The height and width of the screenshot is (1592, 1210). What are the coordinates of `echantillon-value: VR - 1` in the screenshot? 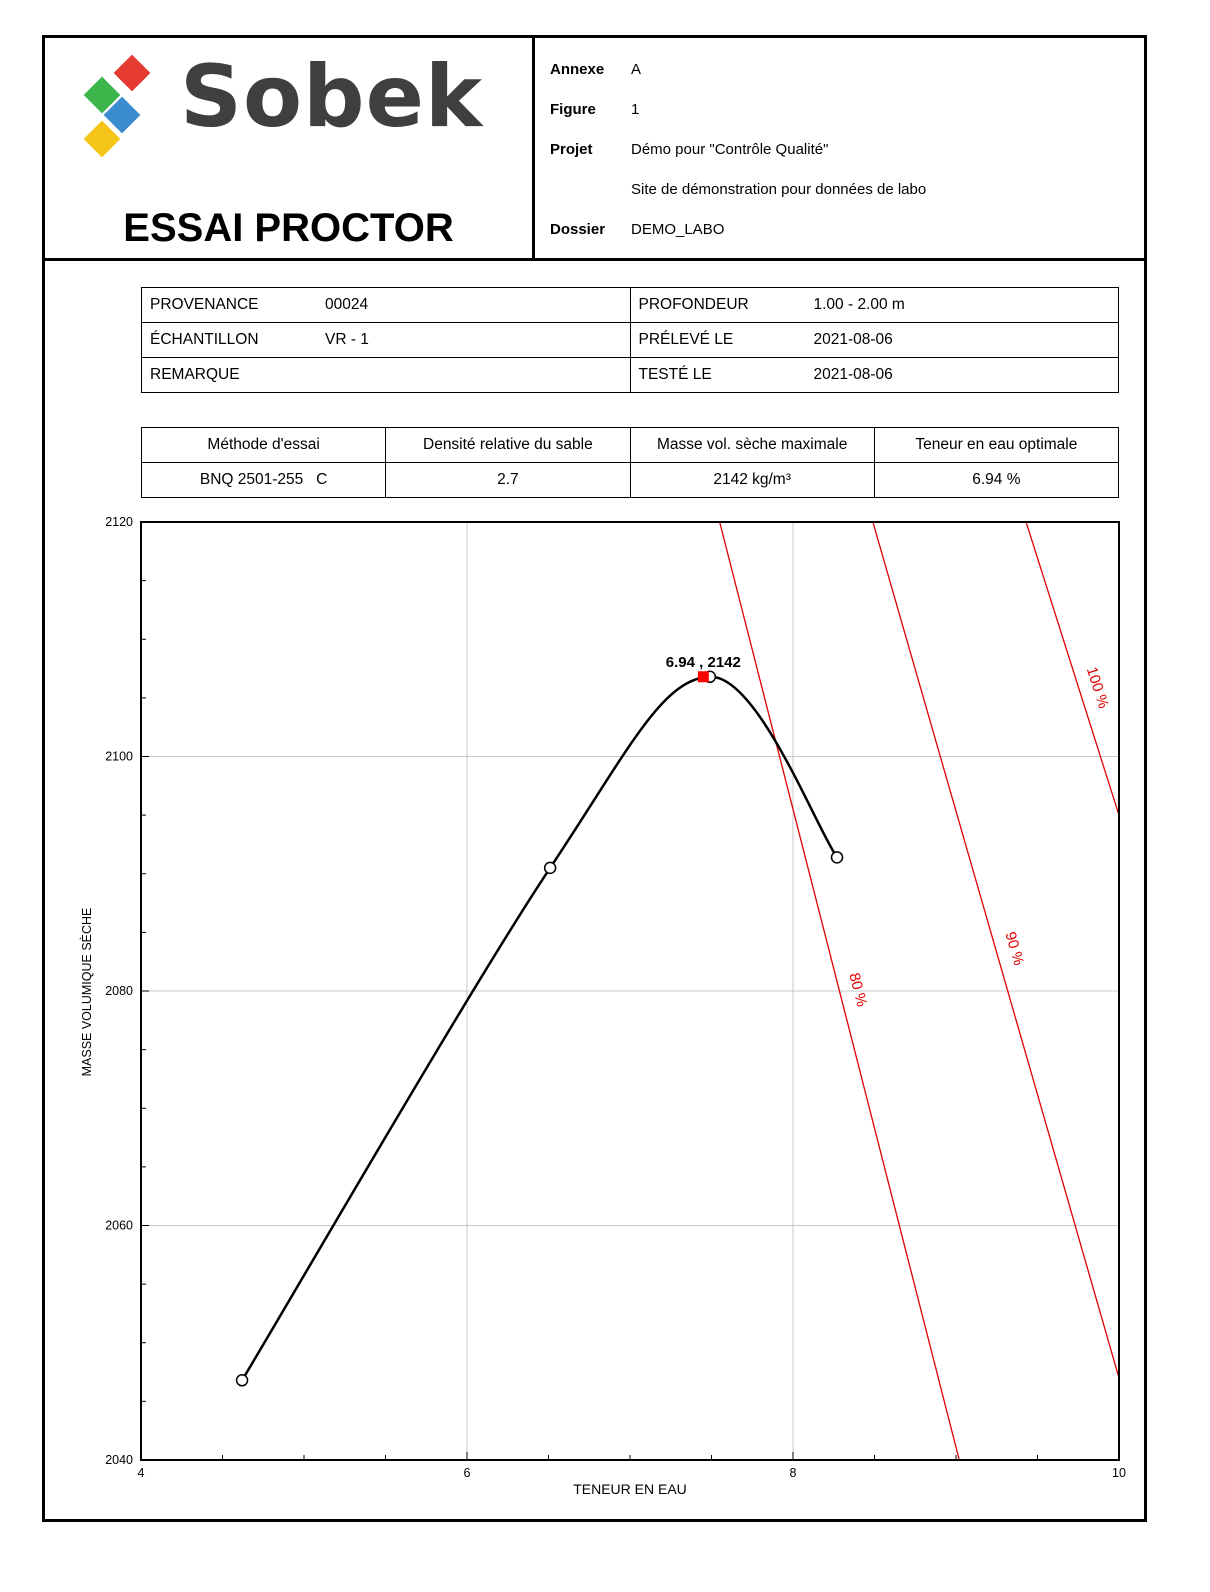 It's located at (347, 339).